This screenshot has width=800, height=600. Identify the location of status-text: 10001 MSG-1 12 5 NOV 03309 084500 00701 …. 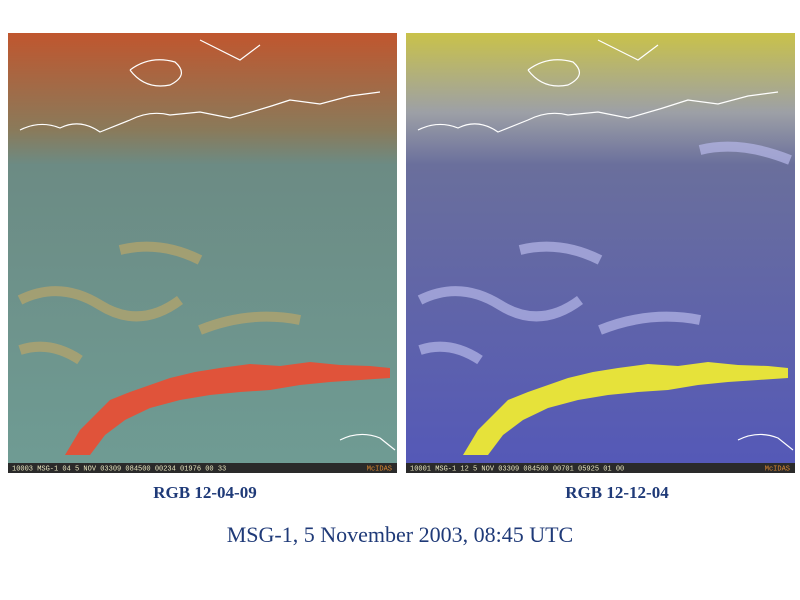
(517, 470).